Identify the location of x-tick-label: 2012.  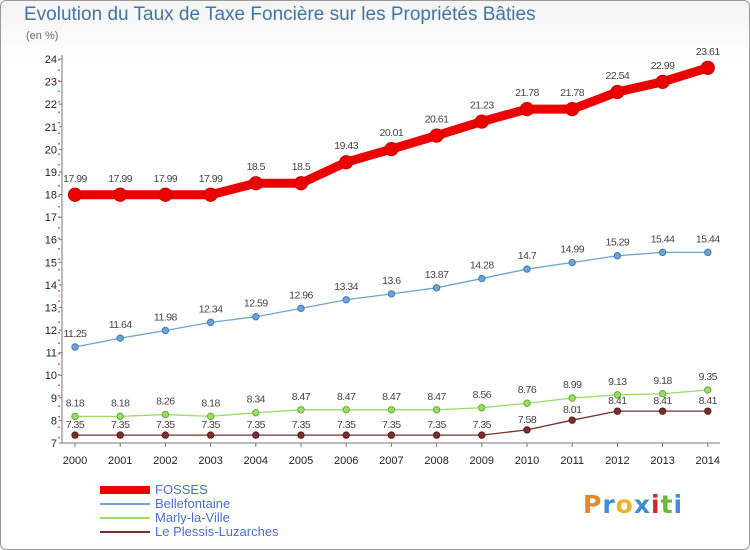
(617, 461).